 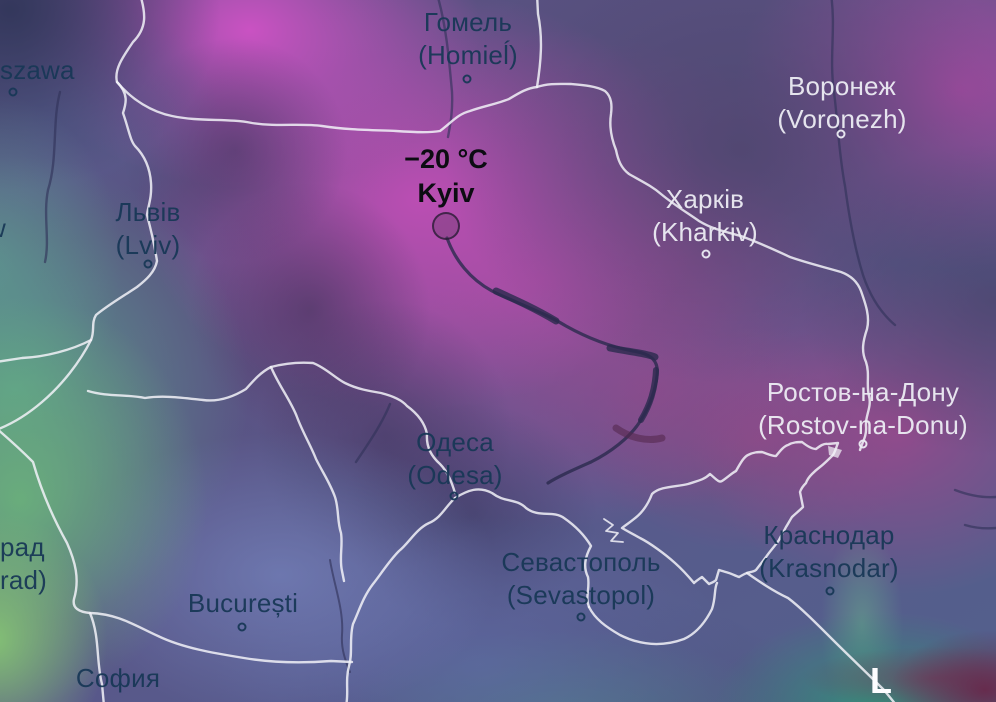 I want to click on city-marker-odesa, so click(x=454, y=496).